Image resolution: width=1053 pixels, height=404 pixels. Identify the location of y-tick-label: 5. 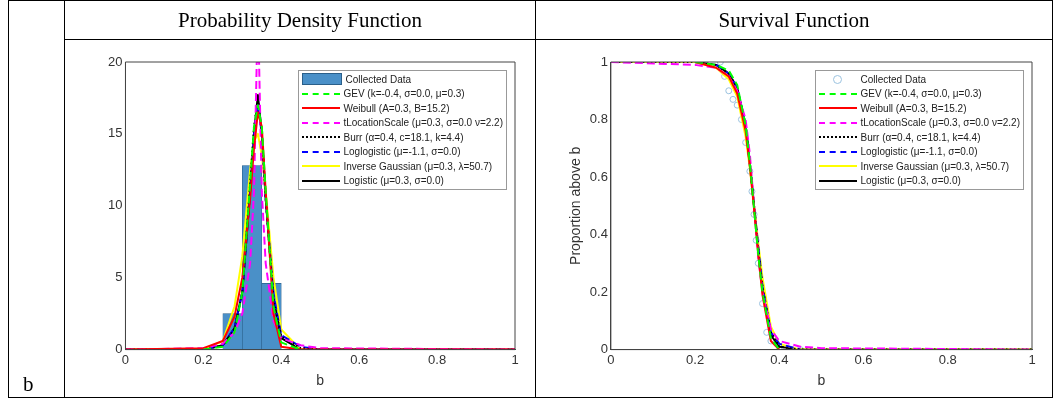
(119, 277).